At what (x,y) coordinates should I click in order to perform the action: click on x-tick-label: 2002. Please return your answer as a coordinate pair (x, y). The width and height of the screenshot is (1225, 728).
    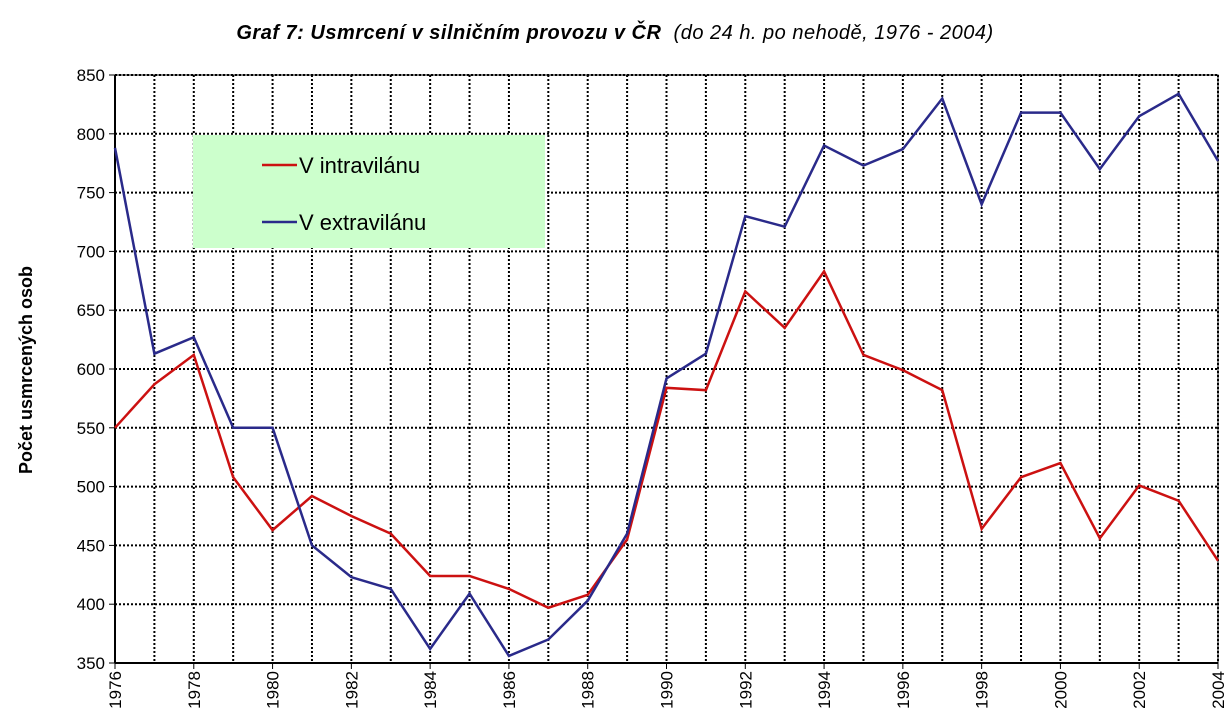
    Looking at the image, I should click on (1139, 690).